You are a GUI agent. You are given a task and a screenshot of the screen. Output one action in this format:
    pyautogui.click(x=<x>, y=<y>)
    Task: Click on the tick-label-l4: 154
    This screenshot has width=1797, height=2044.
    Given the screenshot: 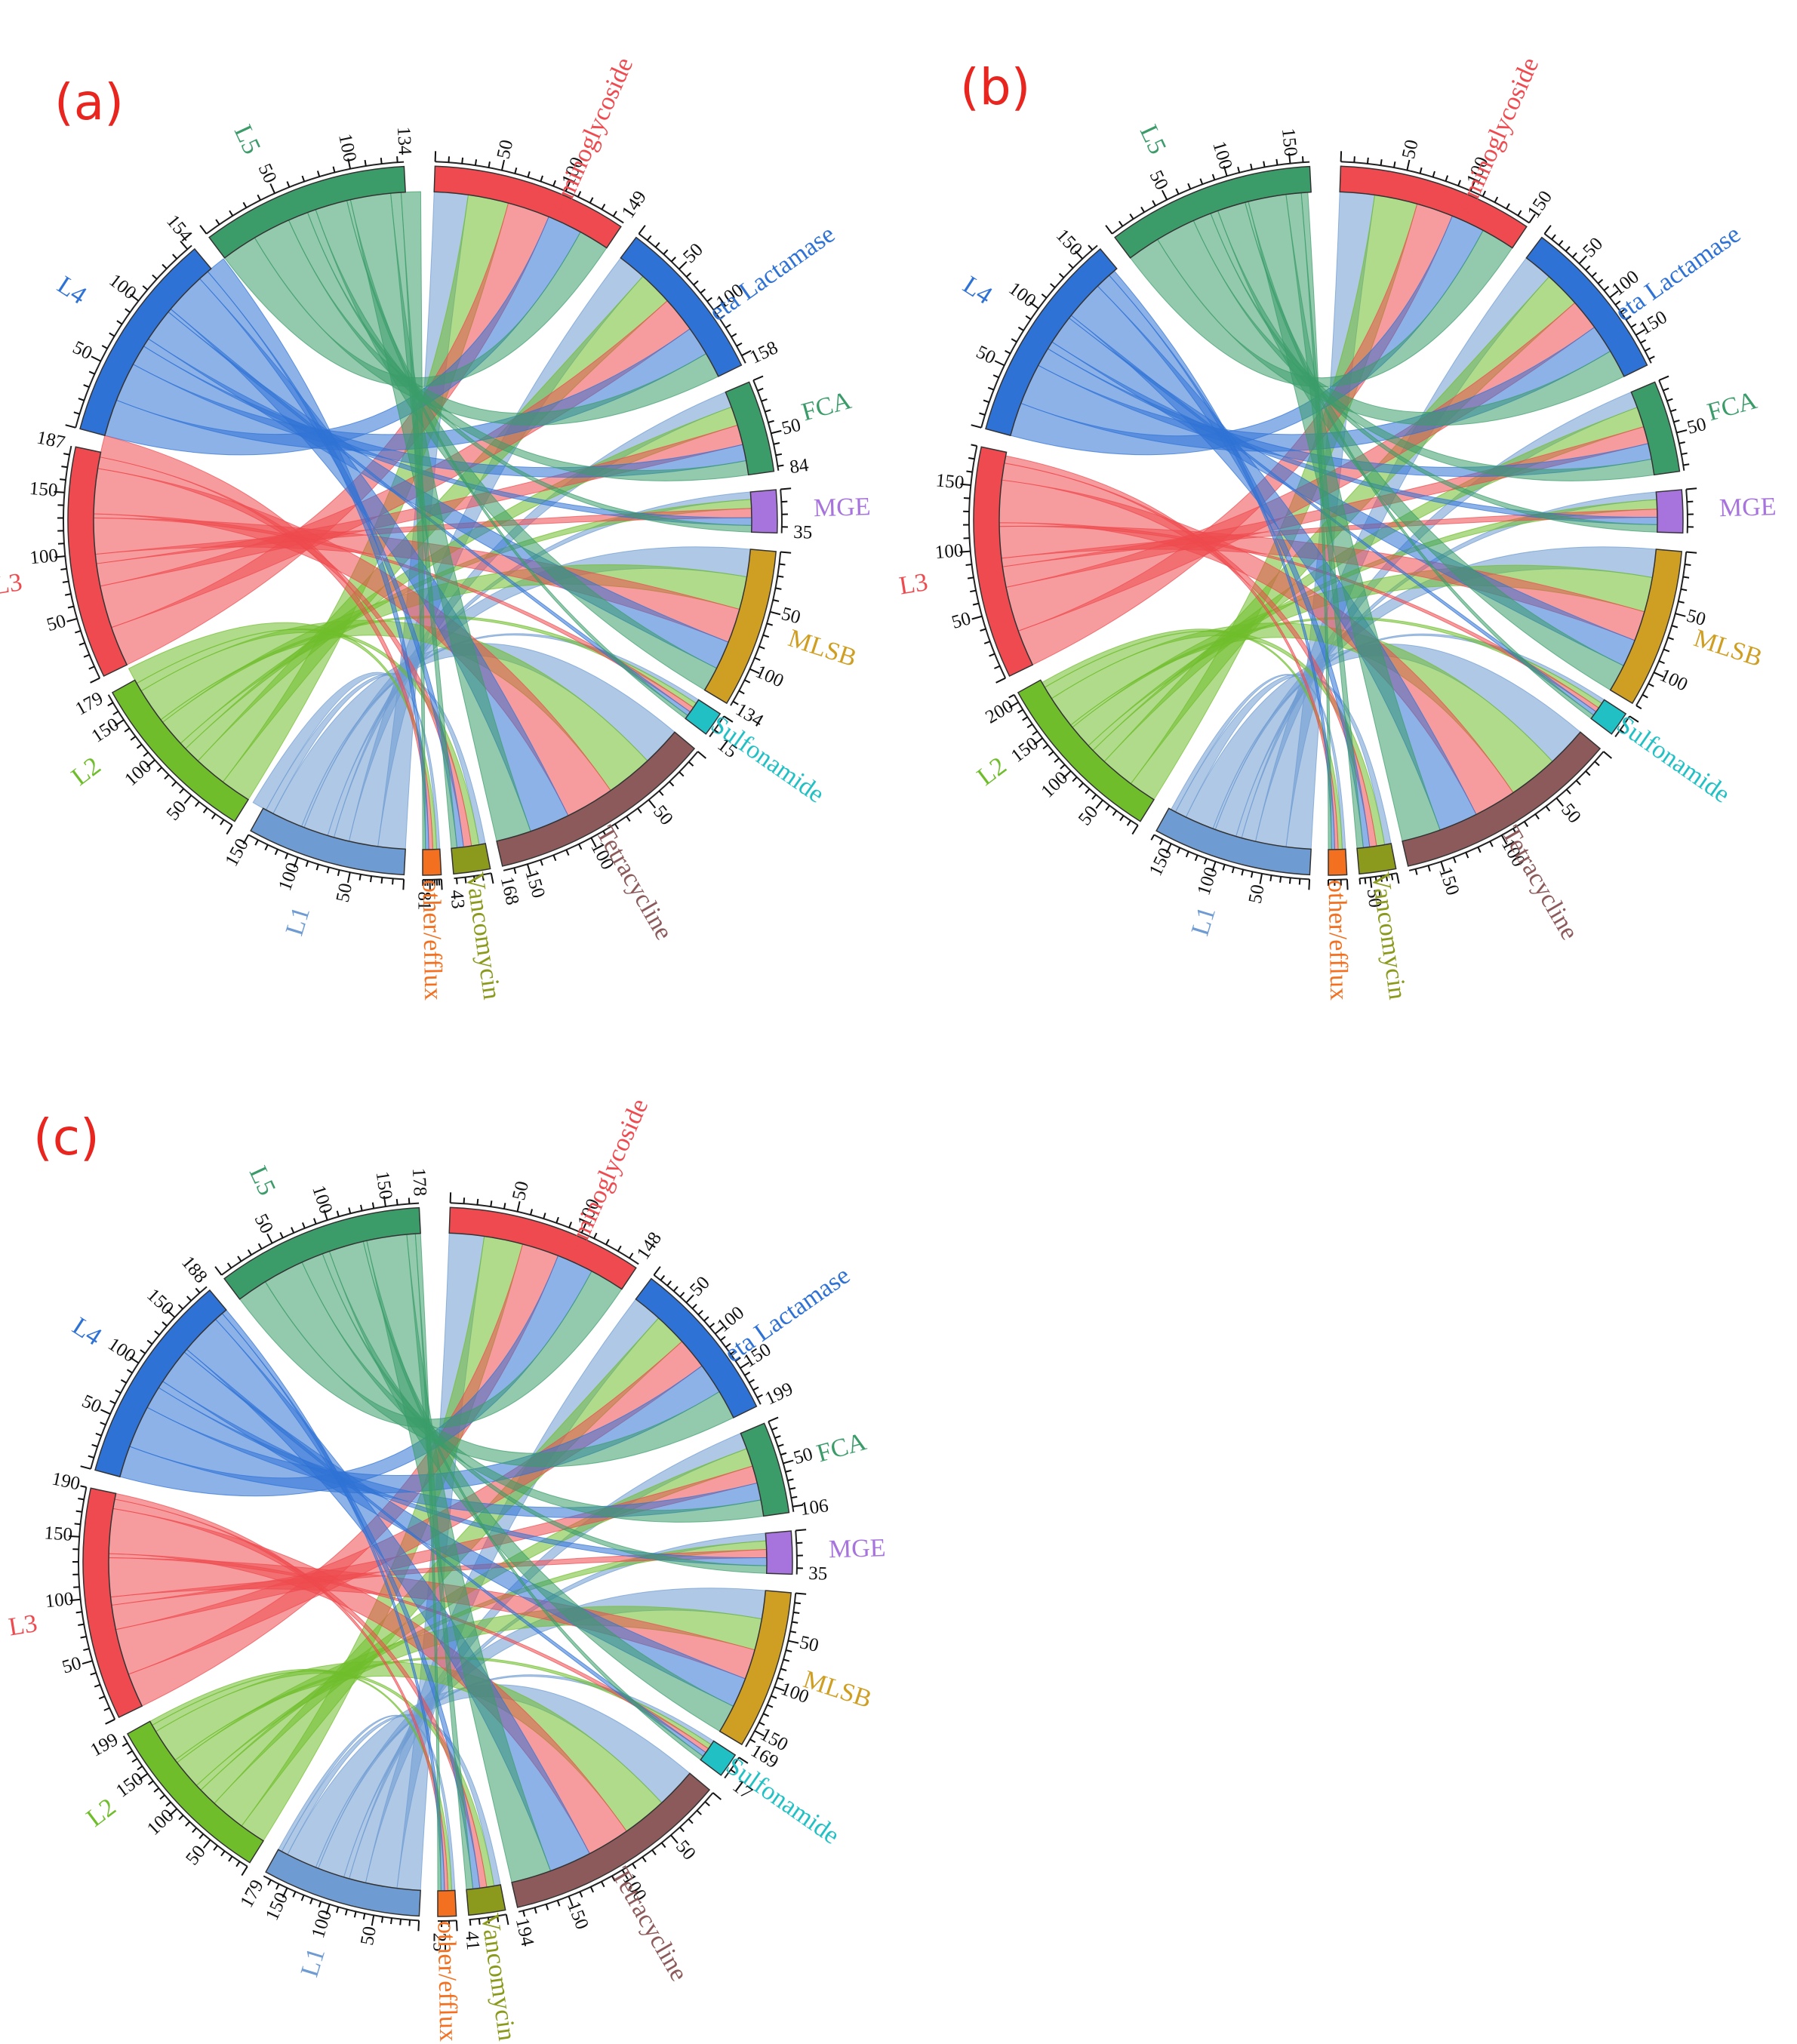 What is the action you would take?
    pyautogui.click(x=179, y=229)
    